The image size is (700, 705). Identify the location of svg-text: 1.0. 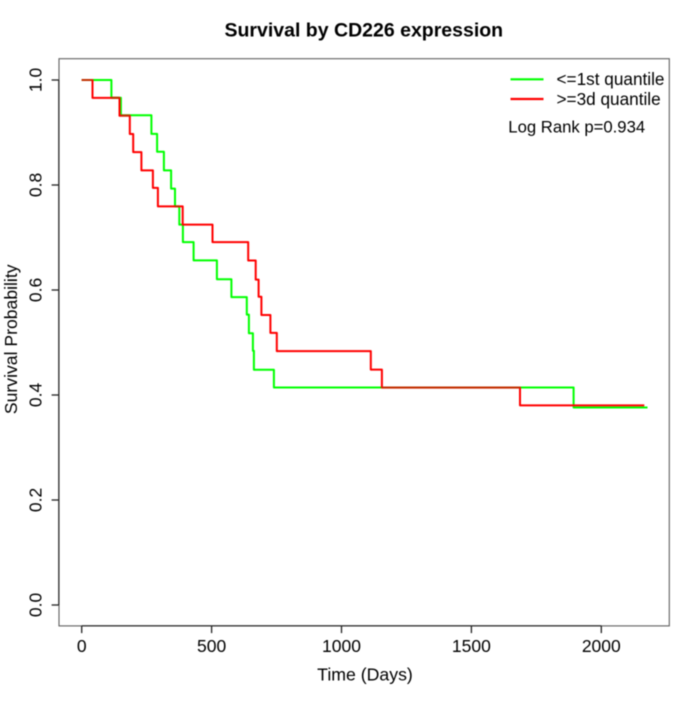
(36, 80).